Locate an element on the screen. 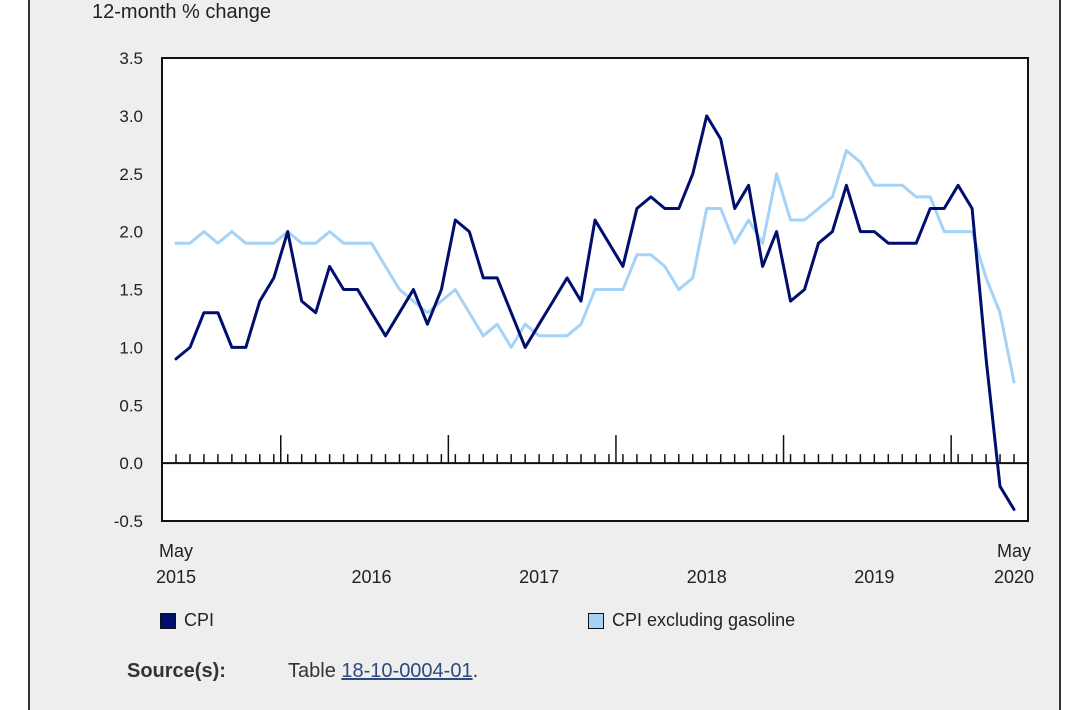 Image resolution: width=1080 pixels, height=710 pixels. source-line: Source(s): Table 18-10-0004-01. is located at coordinates (302, 671).